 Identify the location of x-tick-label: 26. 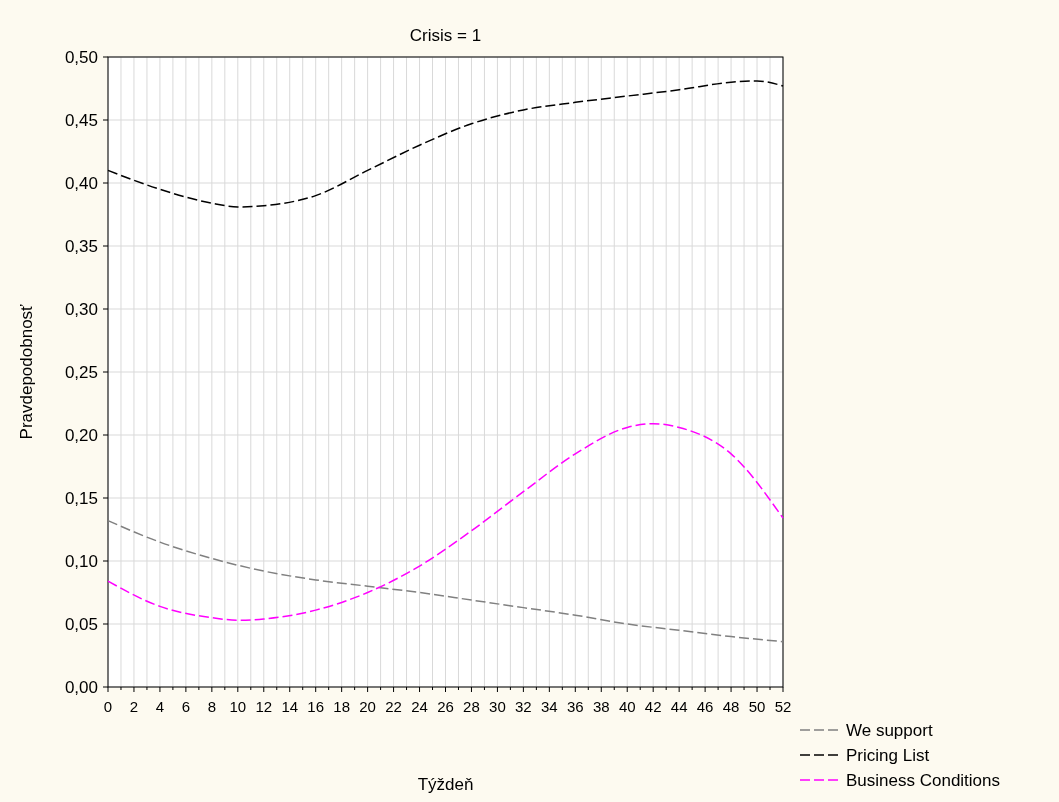
(445, 706).